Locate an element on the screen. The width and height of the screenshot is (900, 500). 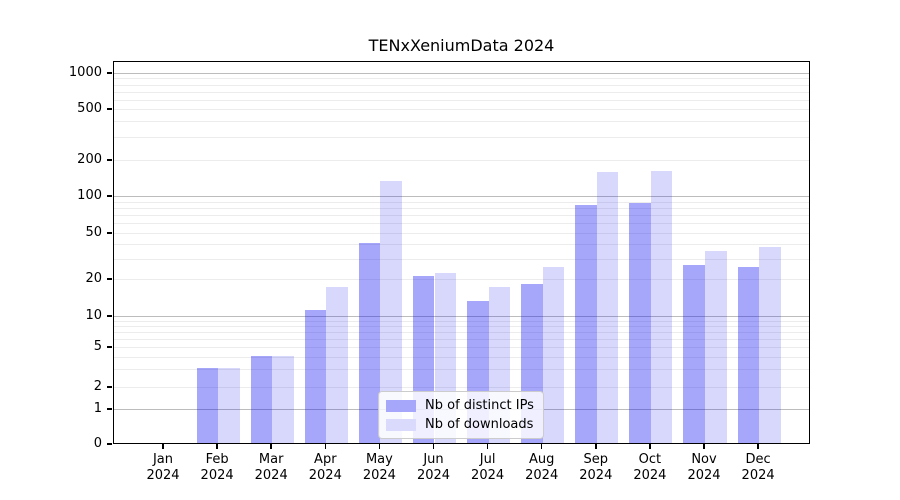
x-axis-tick-label-apr: Apr 2024 is located at coordinates (325, 467).